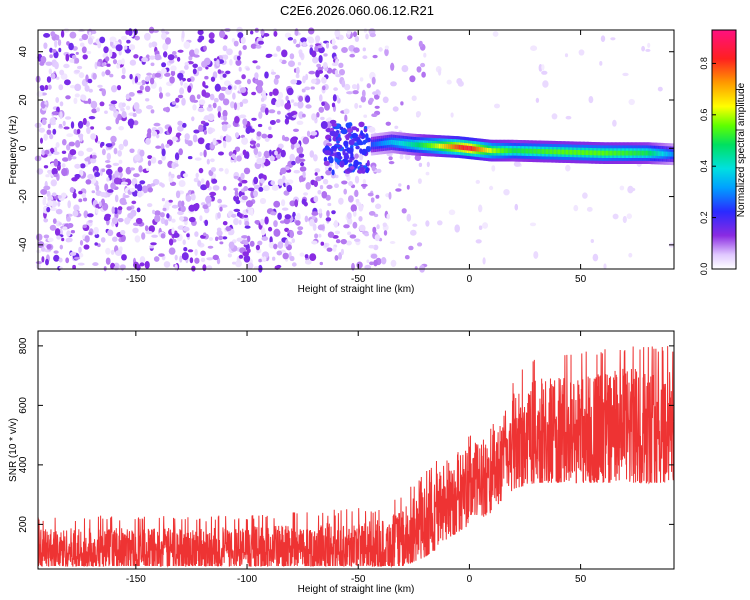 The image size is (750, 600). Describe the element at coordinates (23, 244) in the screenshot. I see `y-tick-label: -40` at that location.